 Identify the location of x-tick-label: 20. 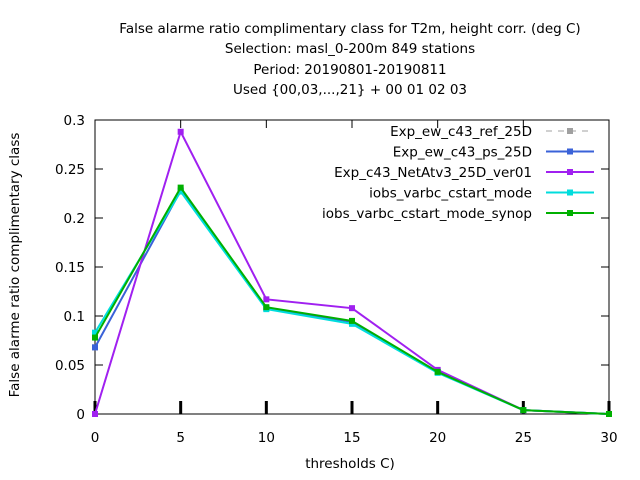
(437, 438).